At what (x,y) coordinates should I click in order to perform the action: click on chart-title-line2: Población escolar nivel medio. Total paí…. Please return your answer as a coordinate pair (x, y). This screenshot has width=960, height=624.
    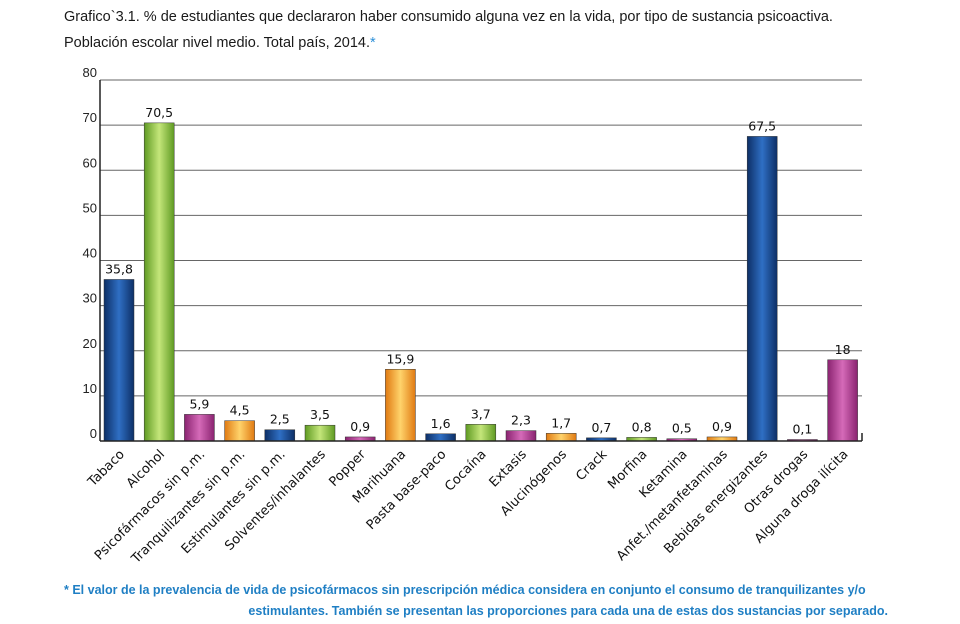
    Looking at the image, I should click on (217, 43).